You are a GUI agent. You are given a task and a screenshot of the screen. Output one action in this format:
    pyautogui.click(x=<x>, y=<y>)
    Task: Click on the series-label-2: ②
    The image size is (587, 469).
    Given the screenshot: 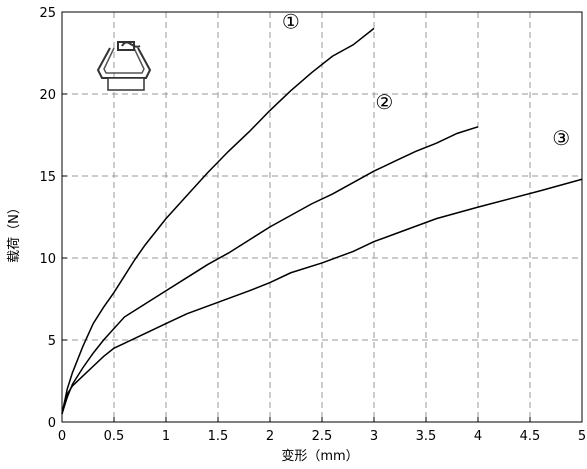 What is the action you would take?
    pyautogui.click(x=384, y=102)
    